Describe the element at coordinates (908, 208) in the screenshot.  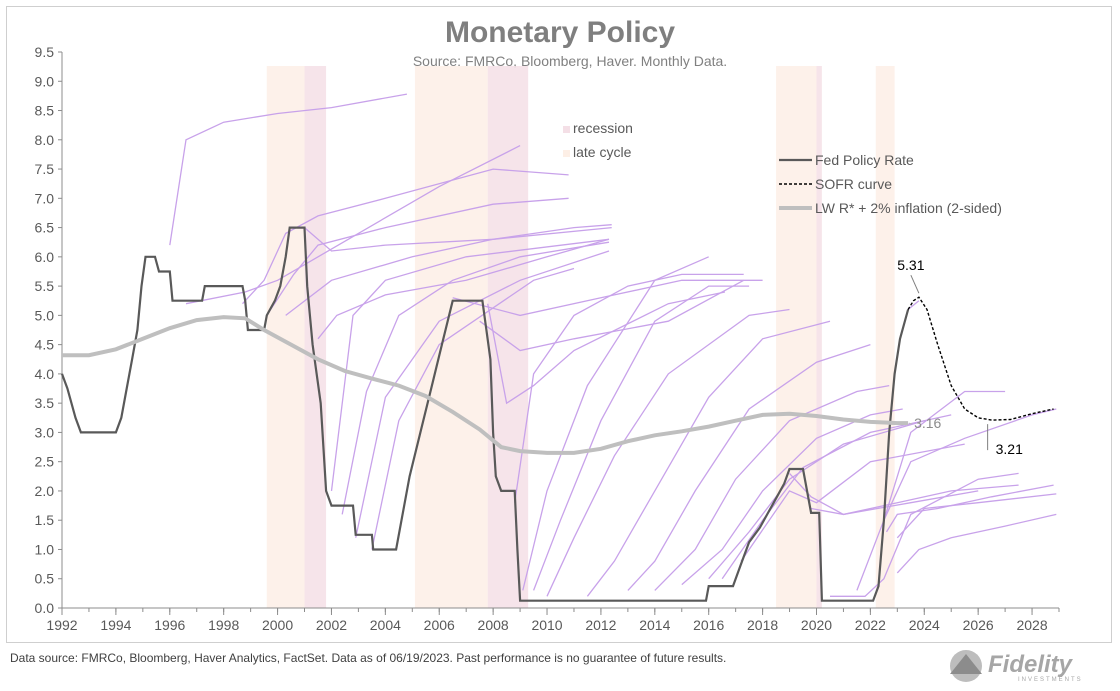
I see `series-legend-label-2: LW R* + 2% inflation (2-sided)` at that location.